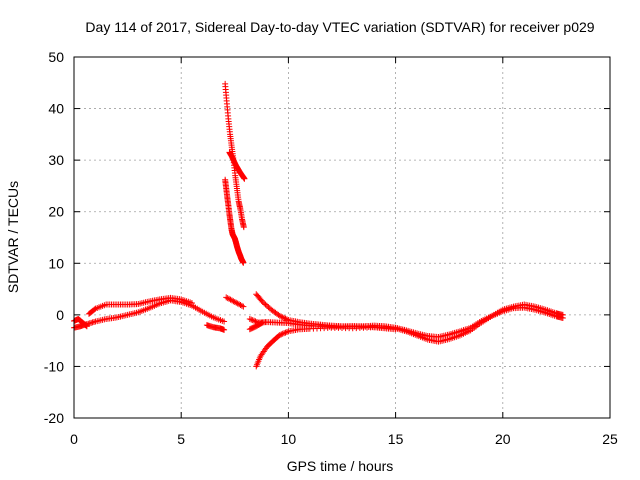  Describe the element at coordinates (610, 439) in the screenshot. I see `x-tick-label: 25` at that location.